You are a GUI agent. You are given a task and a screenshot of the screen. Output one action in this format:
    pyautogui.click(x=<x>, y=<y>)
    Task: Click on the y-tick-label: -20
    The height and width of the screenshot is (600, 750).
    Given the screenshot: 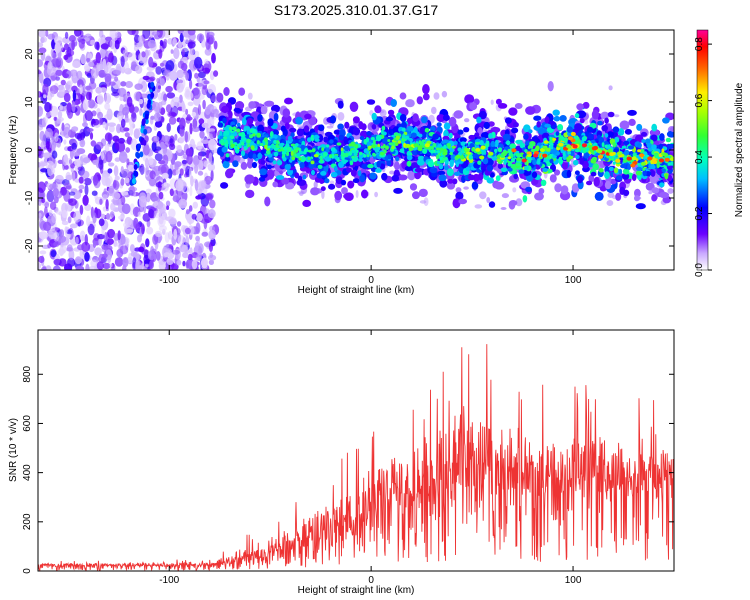 What is the action you would take?
    pyautogui.click(x=29, y=245)
    